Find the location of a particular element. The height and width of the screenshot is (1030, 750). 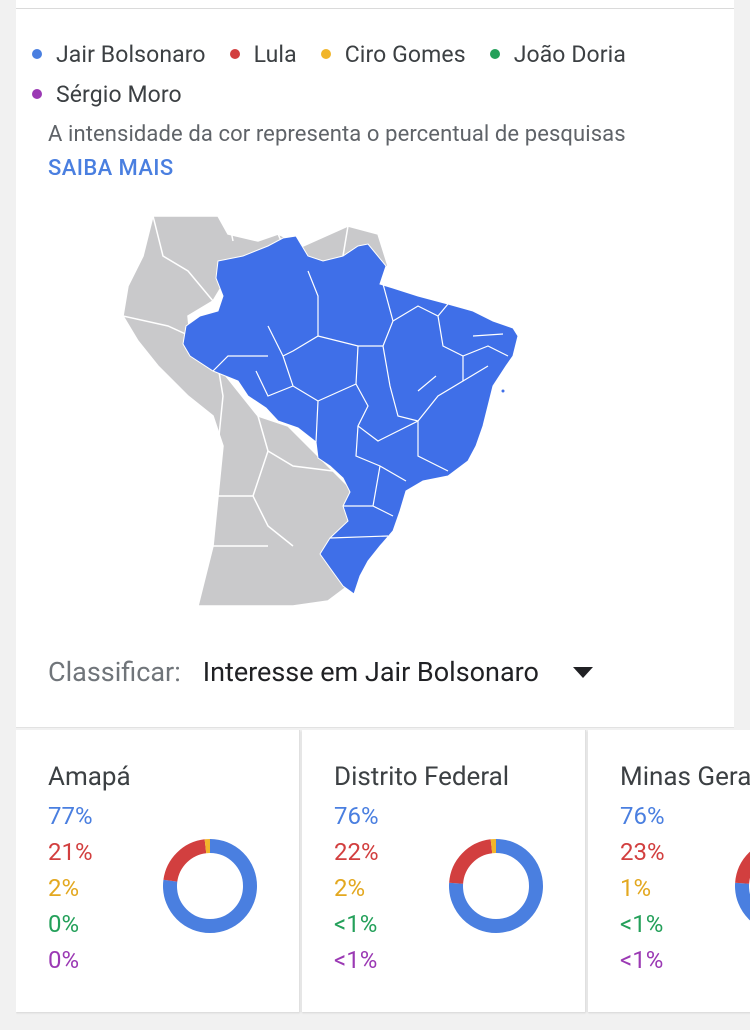

legend-item-bolsonaro: Jair Bolsonaro is located at coordinates (119, 54).